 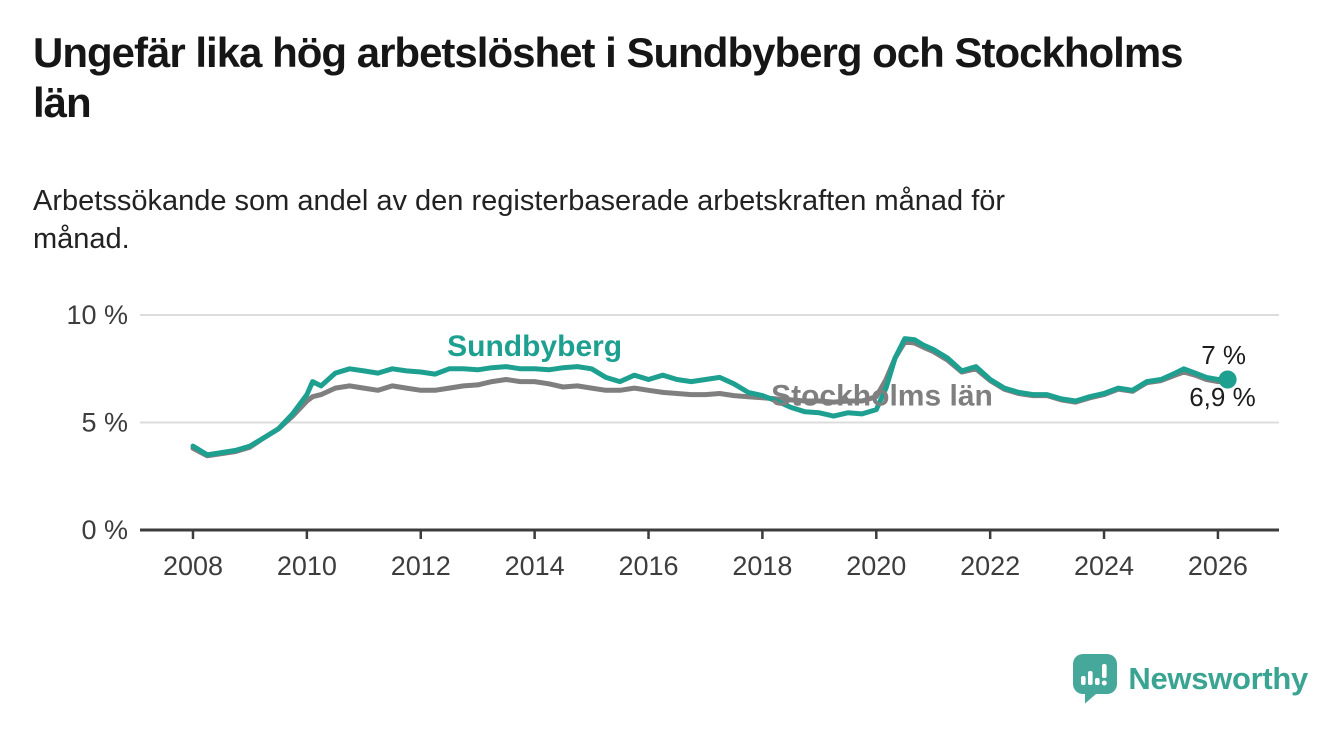 I want to click on newsworthy-wordmark: Newsworthy, so click(x=1218, y=678).